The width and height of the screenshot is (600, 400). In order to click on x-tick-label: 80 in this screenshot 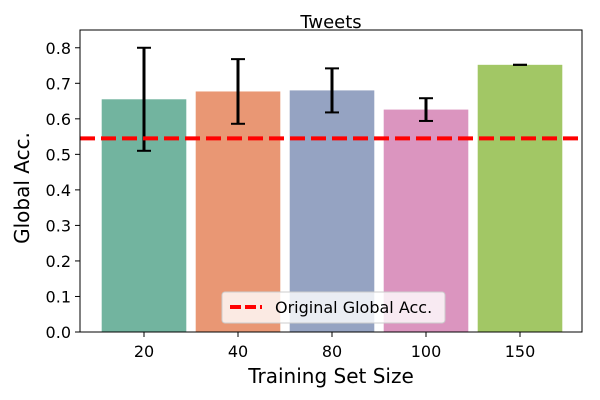, I will do `click(332, 351)`.